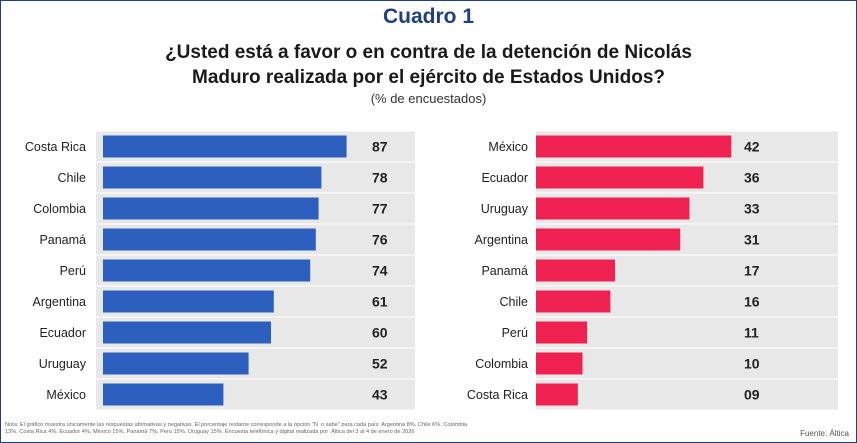  I want to click on favor-value-label: 74, so click(380, 271).